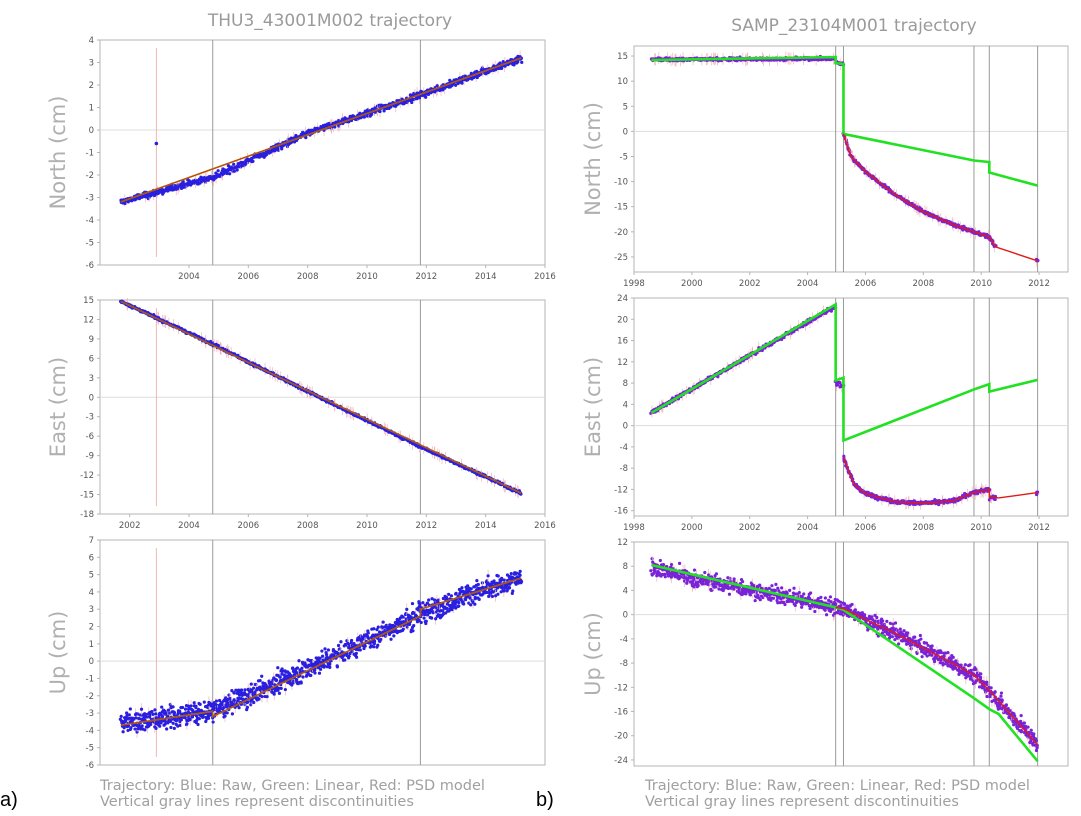 This screenshot has height=816, width=1081. What do you see at coordinates (692, 528) in the screenshot?
I see `x-tick-label: 2000` at bounding box center [692, 528].